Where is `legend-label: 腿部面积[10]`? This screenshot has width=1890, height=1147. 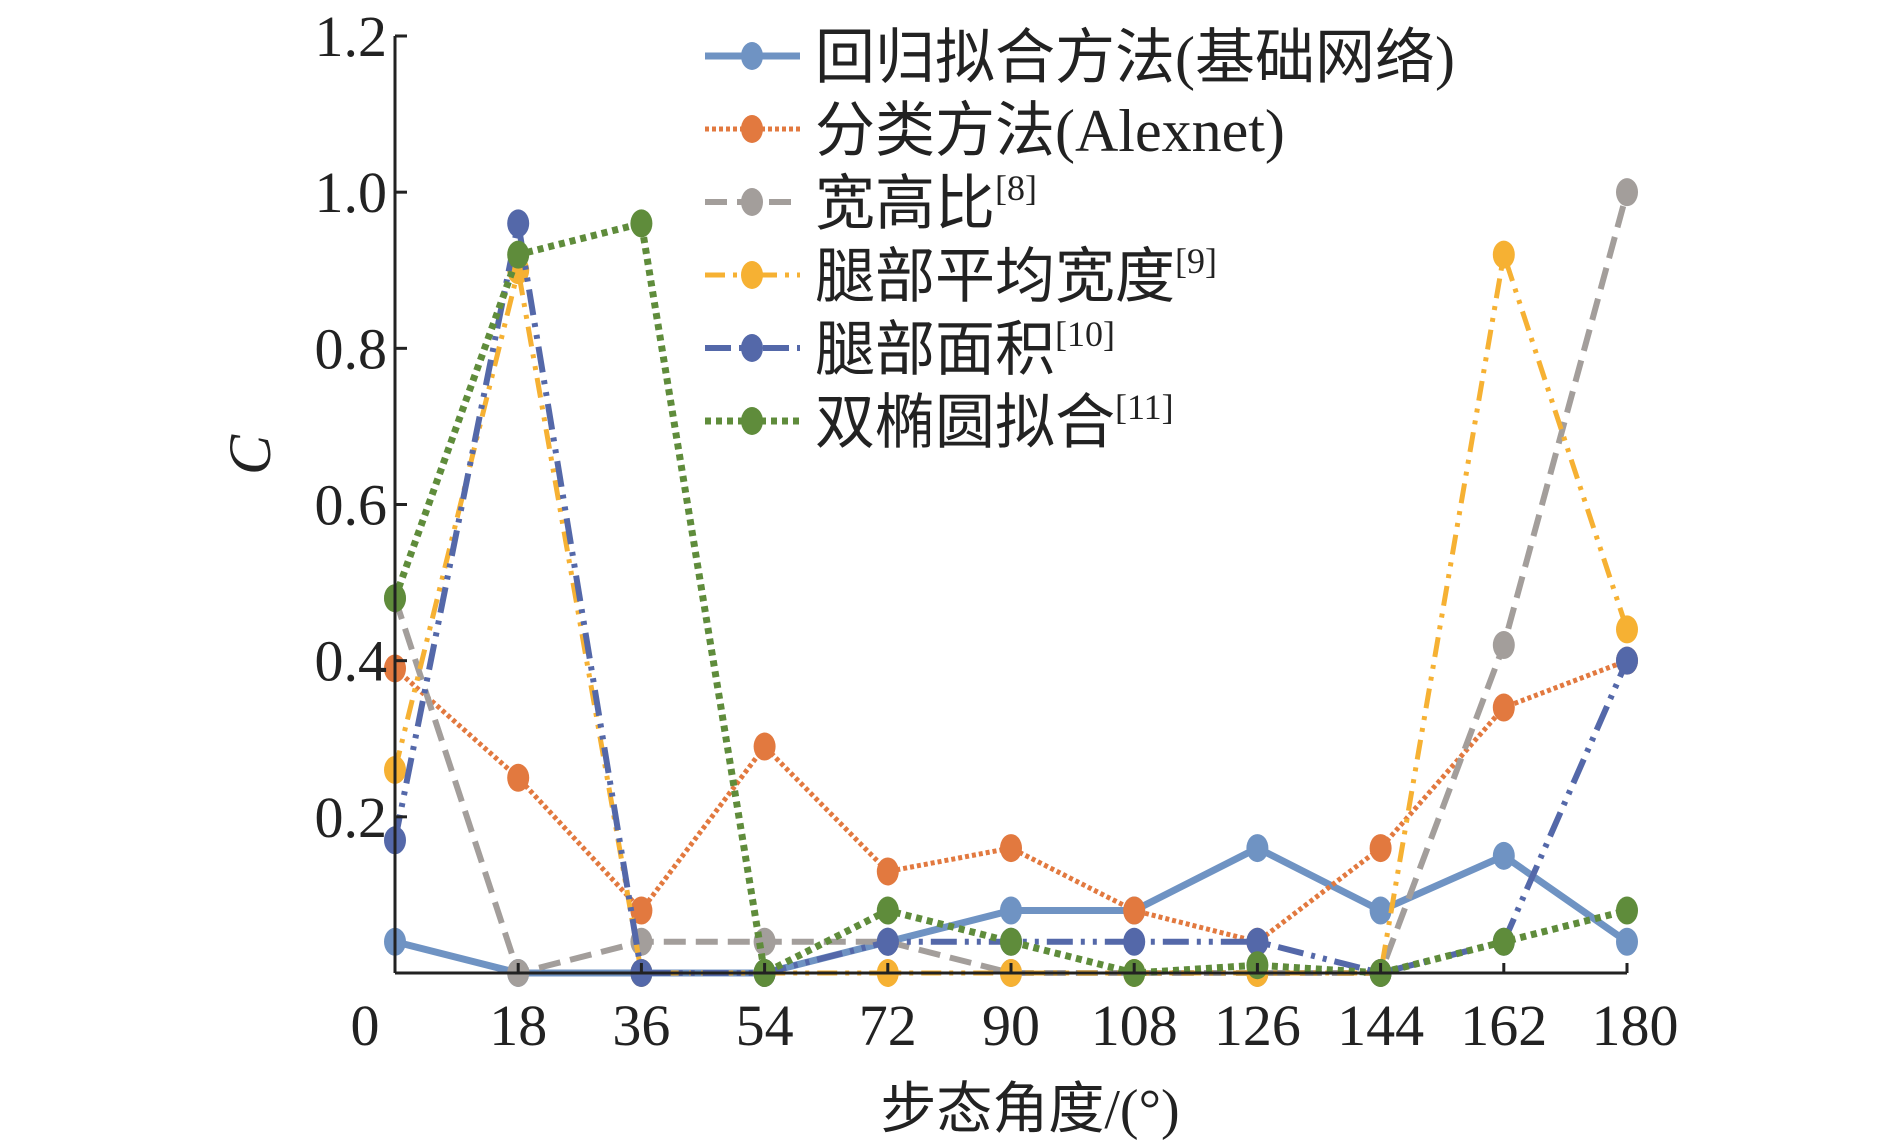
legend-label: 腿部面积[10] is located at coordinates (965, 348).